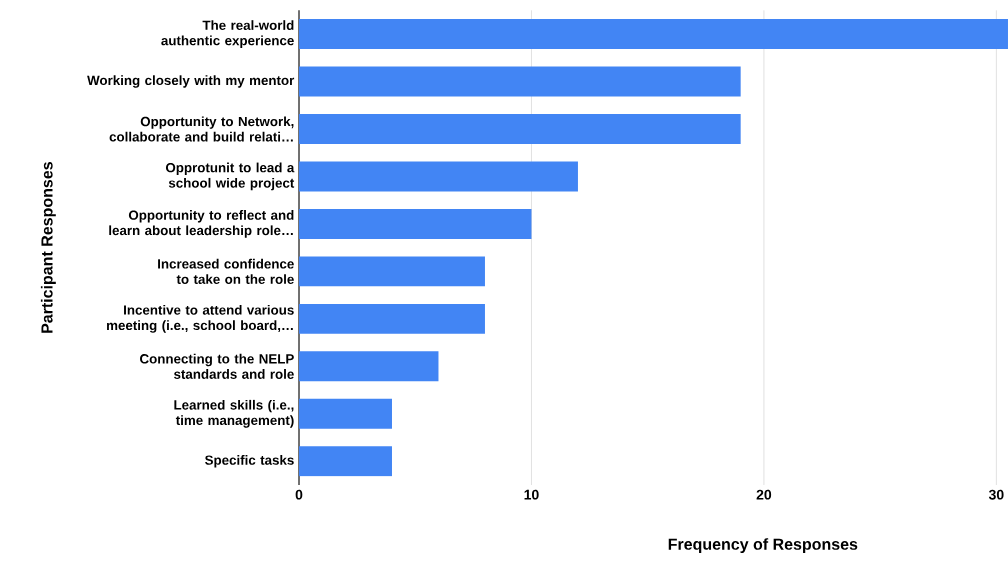 The height and width of the screenshot is (567, 1008). What do you see at coordinates (226, 271) in the screenshot?
I see `y-tick-label: Increased confidence to take on the role` at bounding box center [226, 271].